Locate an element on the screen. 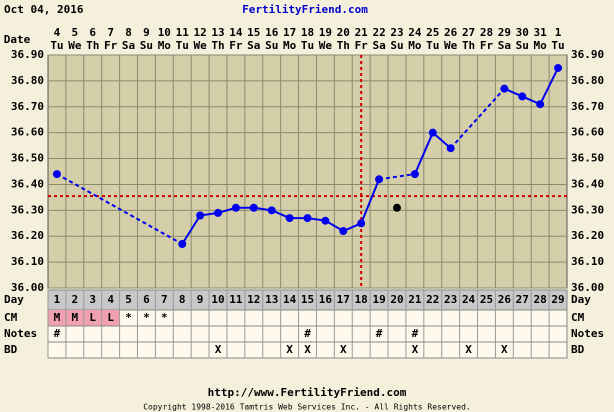 The image size is (614, 412). y-tick-label: 36.20 is located at coordinates (27, 235).